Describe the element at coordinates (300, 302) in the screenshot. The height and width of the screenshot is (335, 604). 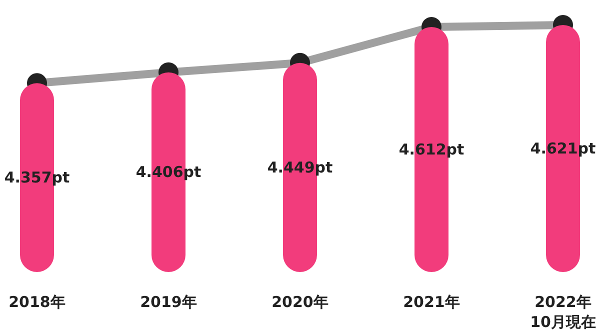
I see `x-tick-label: 2020年` at that location.